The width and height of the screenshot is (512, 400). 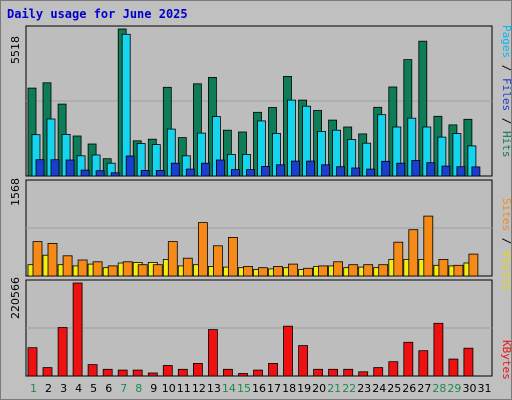 I want to click on x-tick-day-3: 3, so click(x=63, y=388).